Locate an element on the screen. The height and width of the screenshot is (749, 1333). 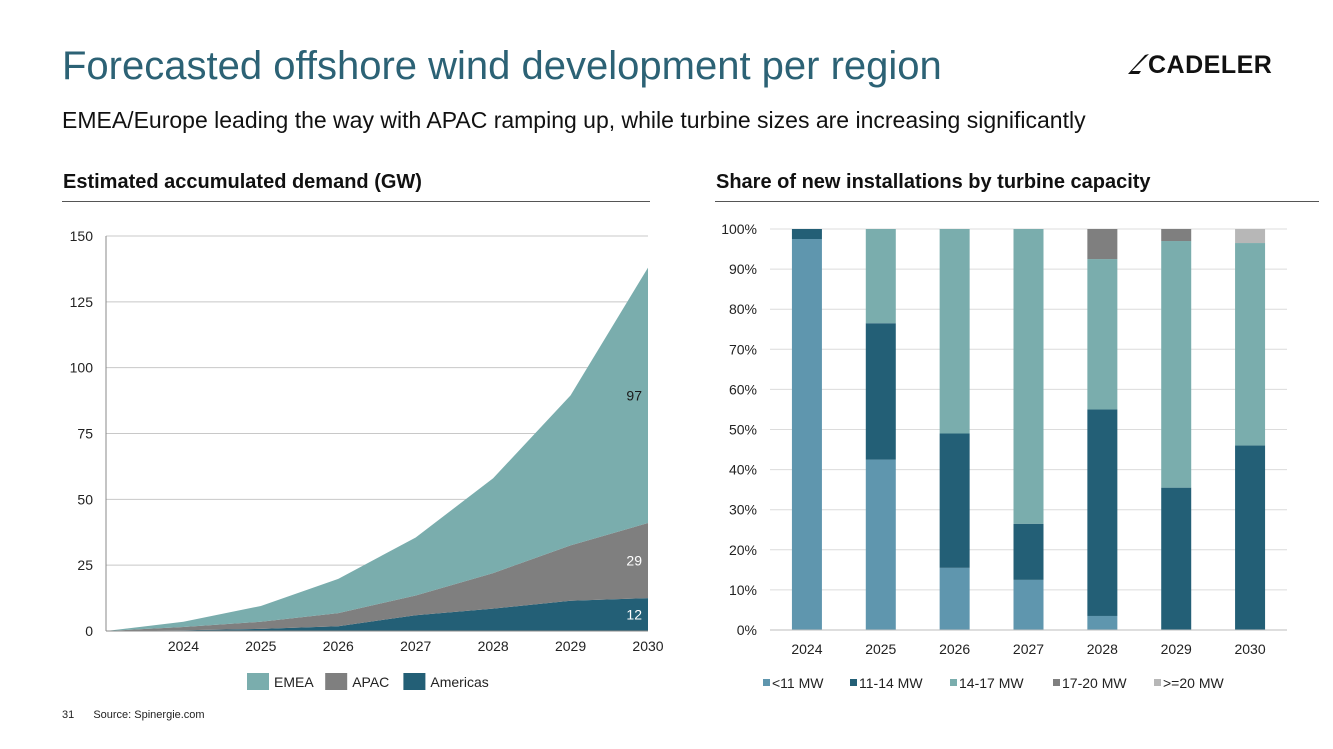
y-tick-label: 90% is located at coordinates (743, 269).